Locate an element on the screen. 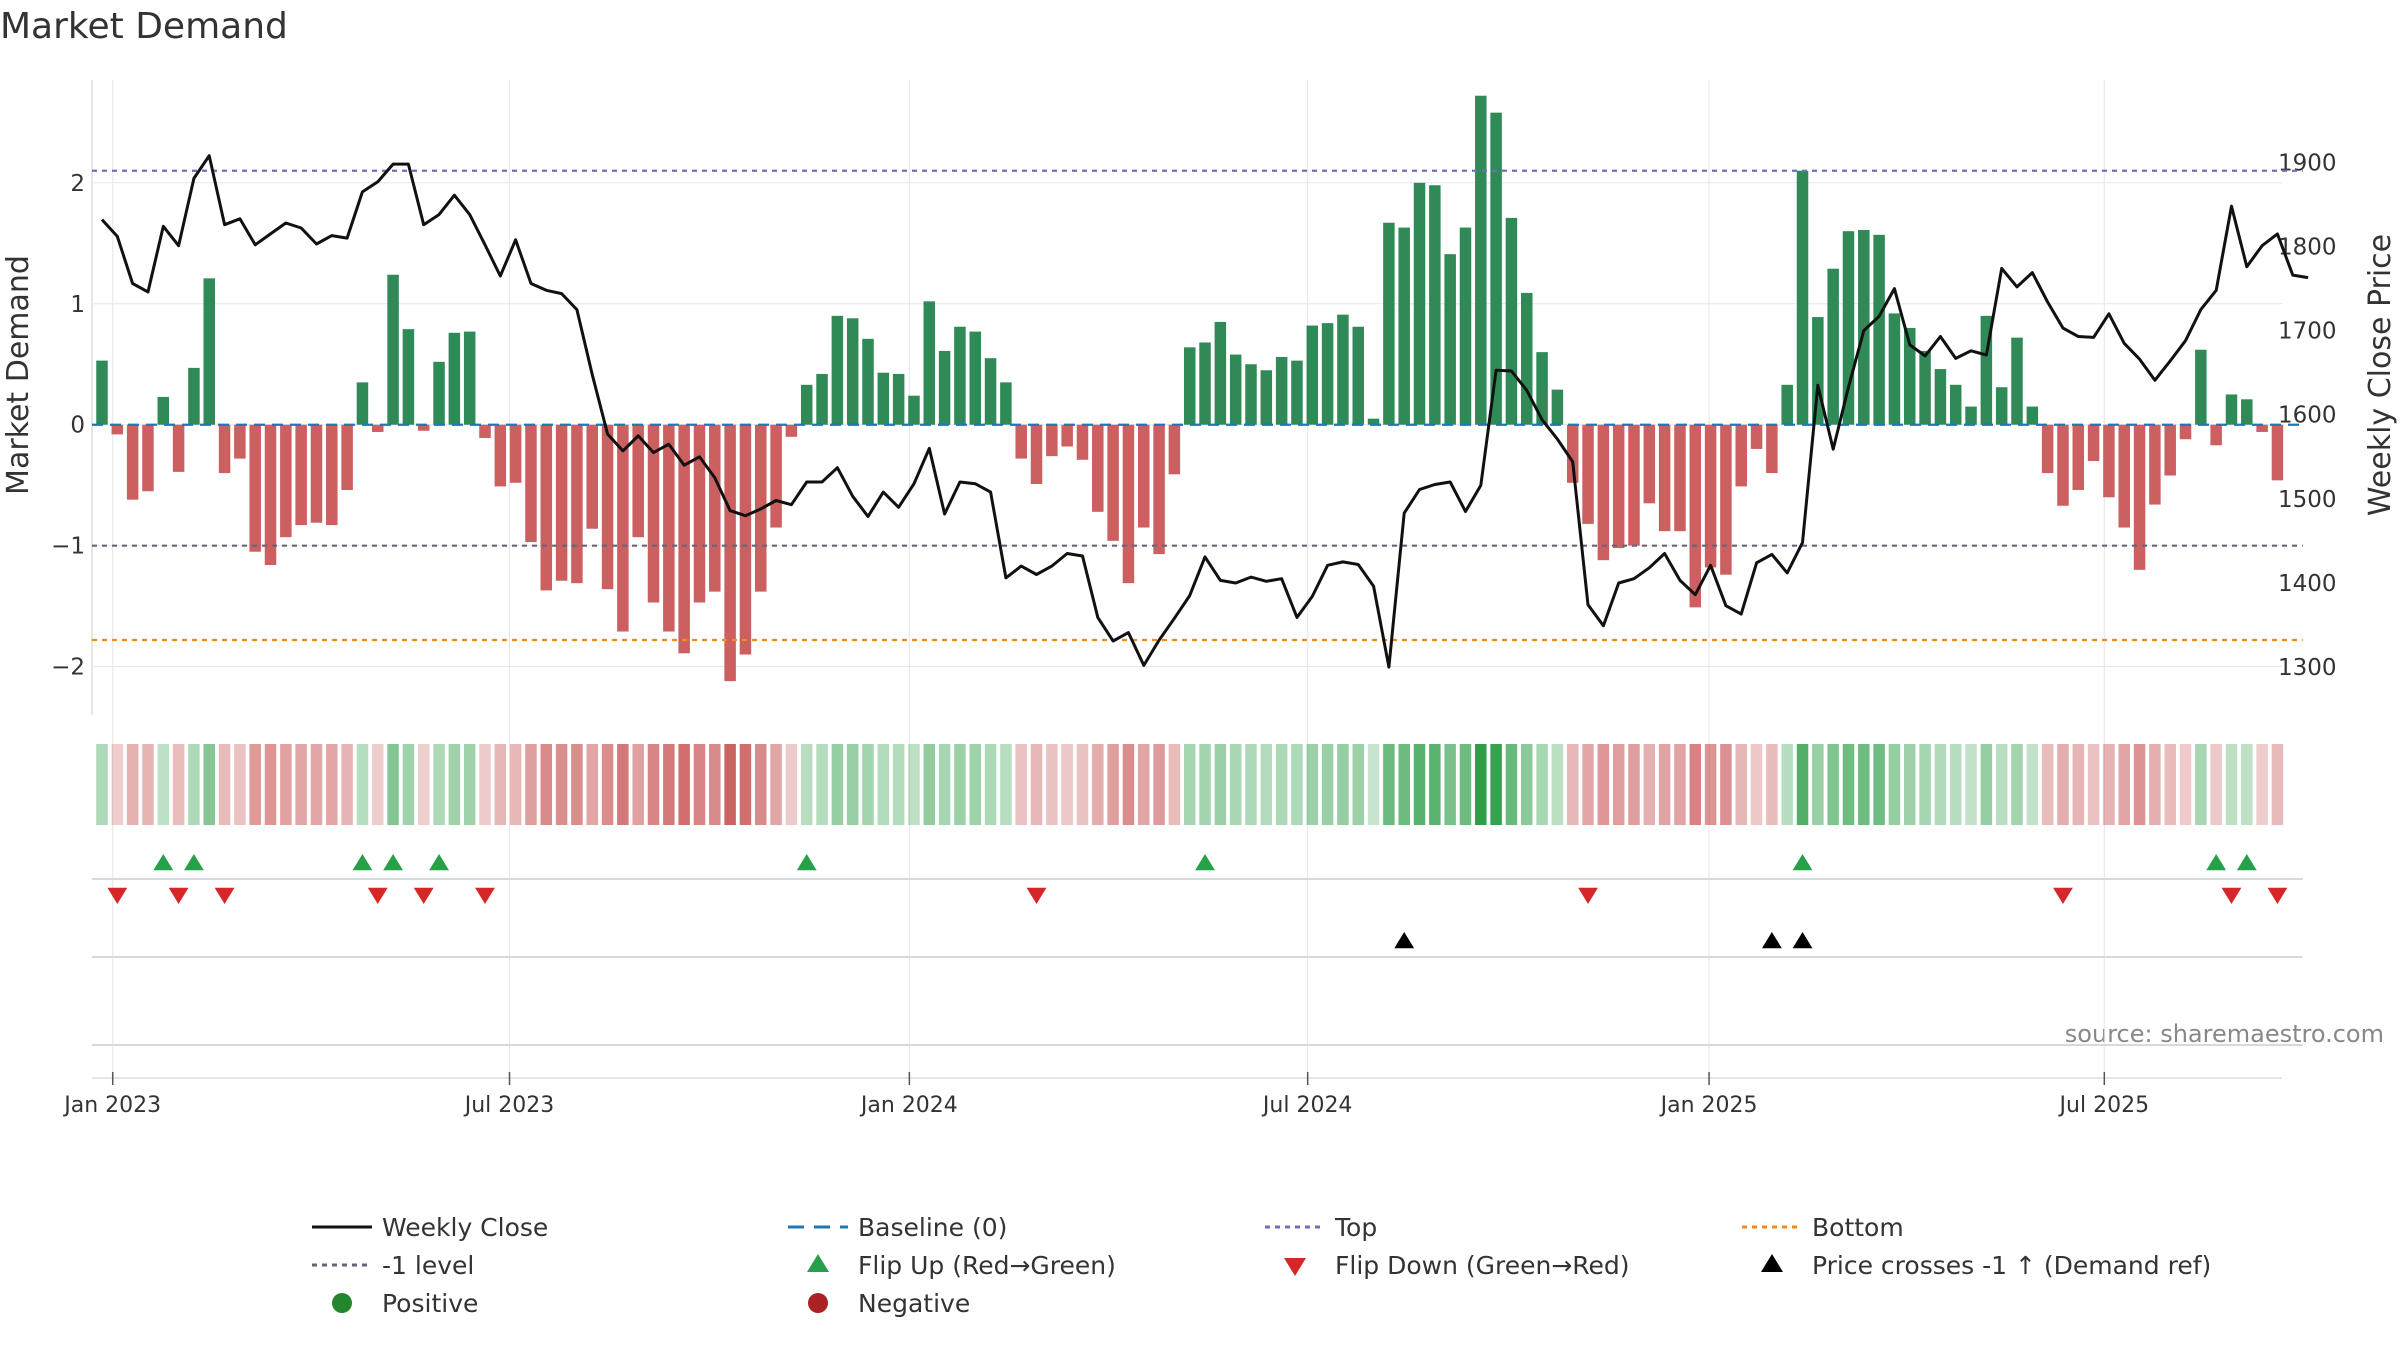 This screenshot has width=2400, height=1350. y-tick-label-left: −1 is located at coordinates (68, 547).